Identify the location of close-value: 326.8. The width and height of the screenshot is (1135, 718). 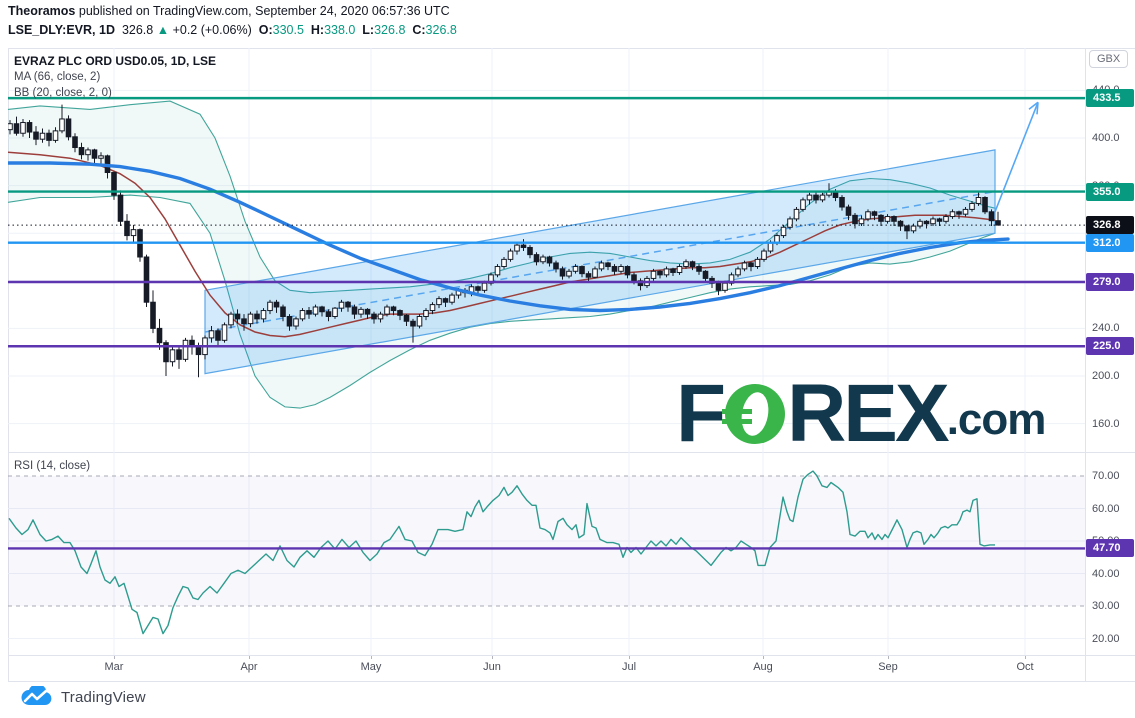
(441, 30).